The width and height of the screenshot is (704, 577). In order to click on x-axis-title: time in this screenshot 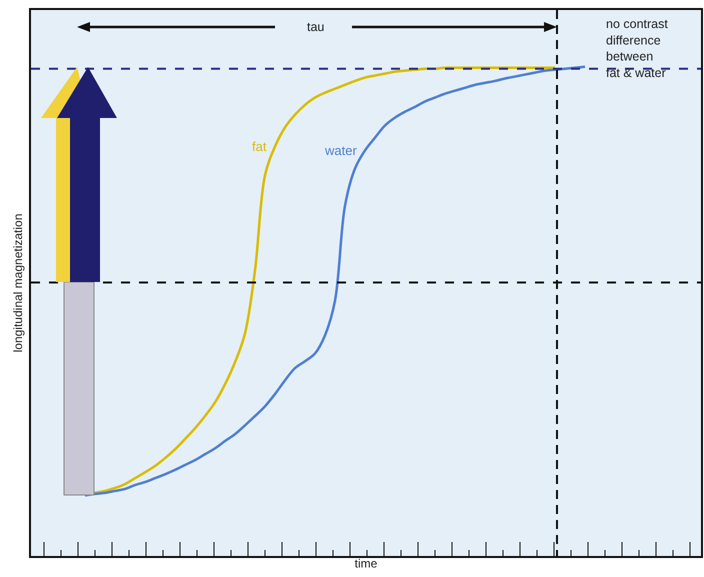, I will do `click(366, 563)`.